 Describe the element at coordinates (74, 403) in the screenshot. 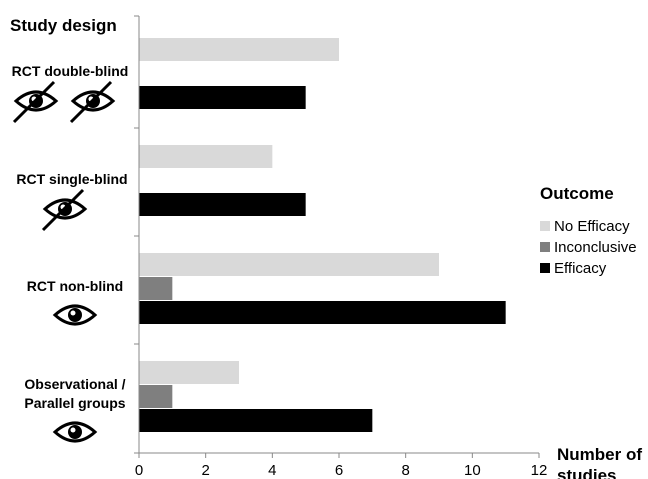

I see `category-label: Parallel groups` at that location.